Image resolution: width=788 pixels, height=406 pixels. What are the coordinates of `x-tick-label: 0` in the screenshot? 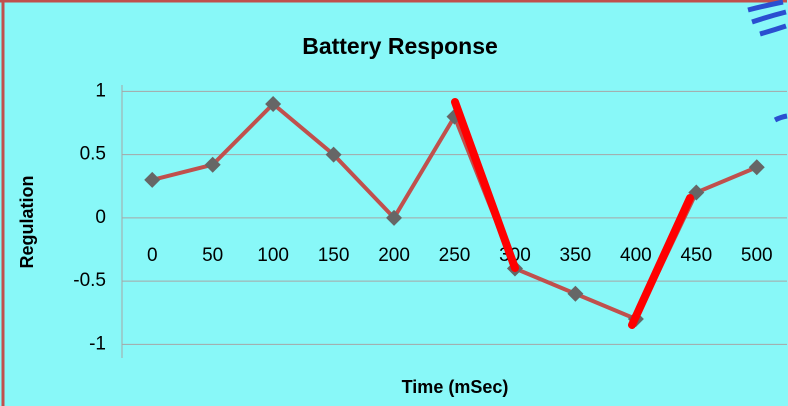 It's located at (152, 255).